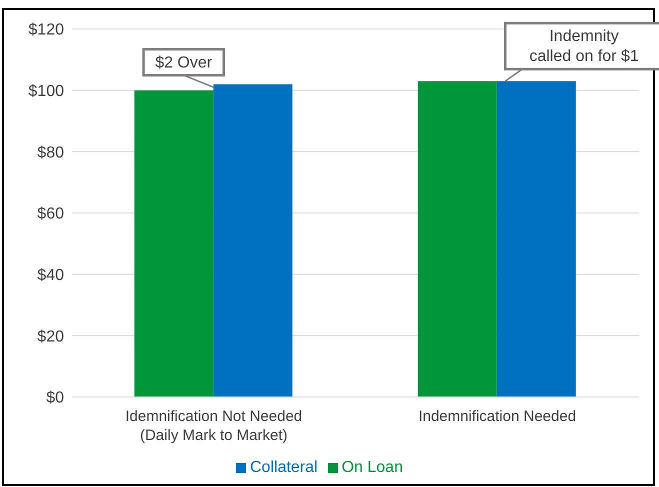 This screenshot has height=487, width=659. I want to click on y-tick-label: $20, so click(50, 337).